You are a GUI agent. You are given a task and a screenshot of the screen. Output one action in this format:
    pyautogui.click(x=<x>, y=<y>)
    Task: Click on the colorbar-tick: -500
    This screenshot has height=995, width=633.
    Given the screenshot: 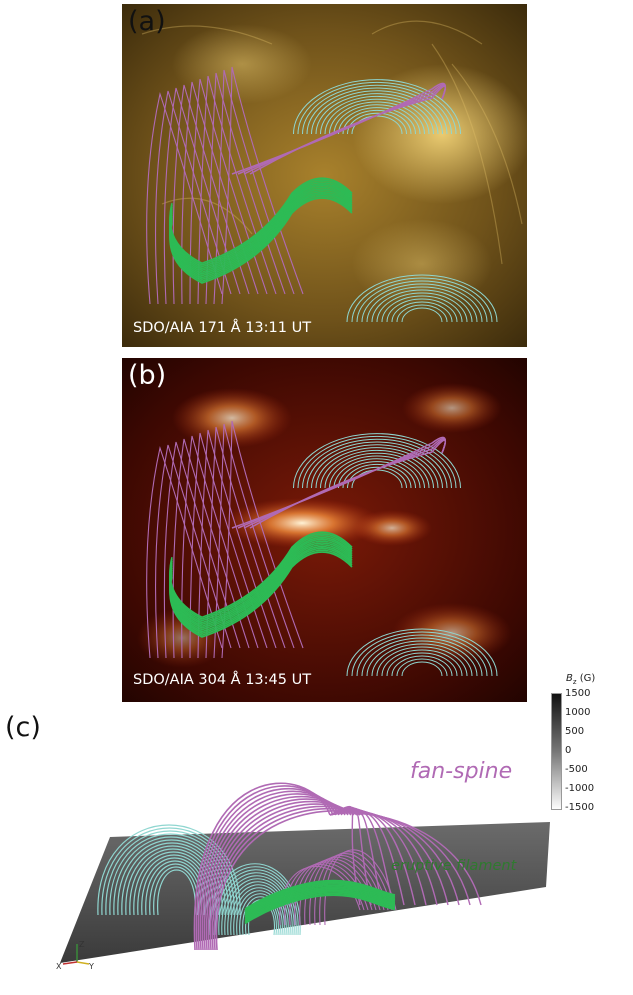 What is the action you would take?
    pyautogui.click(x=576, y=769)
    